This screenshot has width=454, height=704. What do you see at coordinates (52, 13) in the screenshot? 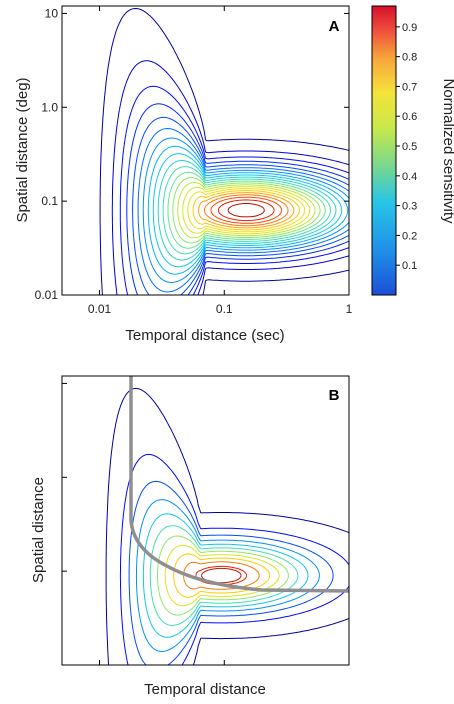
I see `y-tick-label-a: 10` at bounding box center [52, 13].